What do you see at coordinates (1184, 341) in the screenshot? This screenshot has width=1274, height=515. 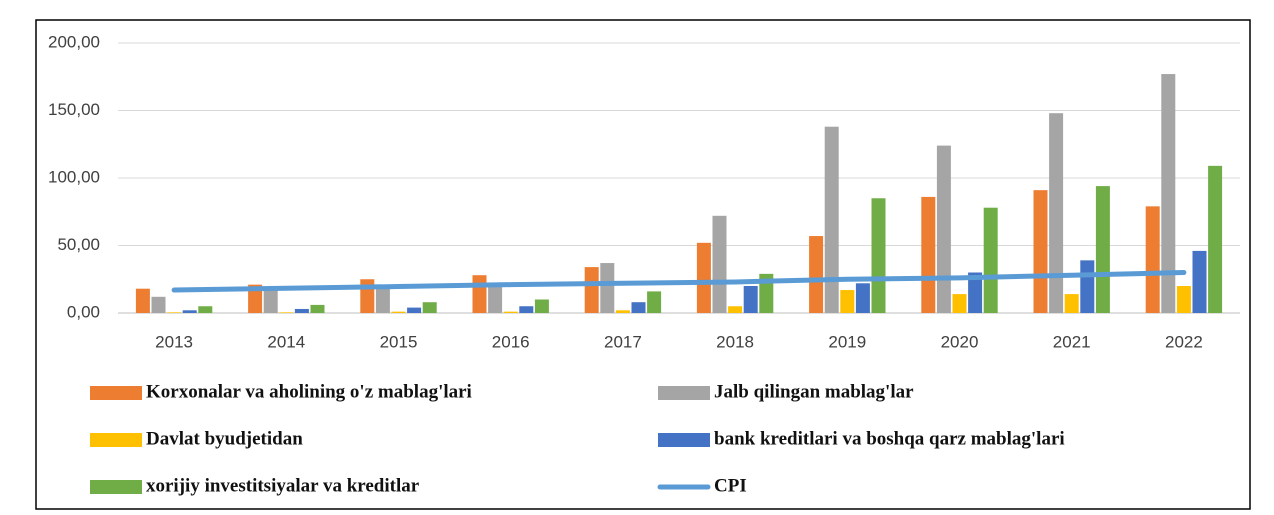 I see `x-tick-label: 2022` at bounding box center [1184, 341].